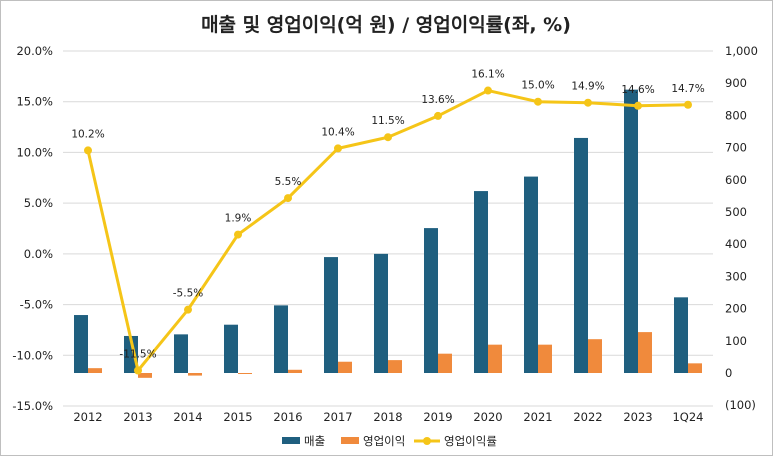 Image resolution: width=773 pixels, height=456 pixels. I want to click on right-tick-label: 400, so click(736, 244).